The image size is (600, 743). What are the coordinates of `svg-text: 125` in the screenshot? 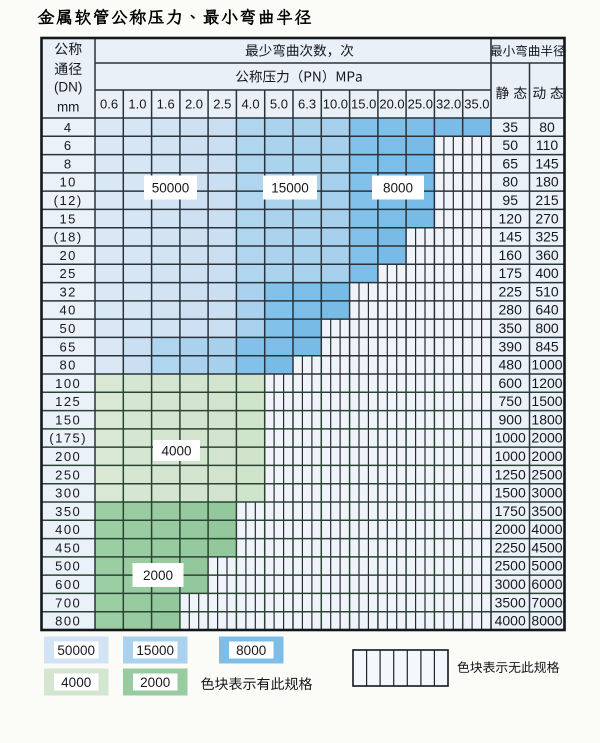 It's located at (68, 401).